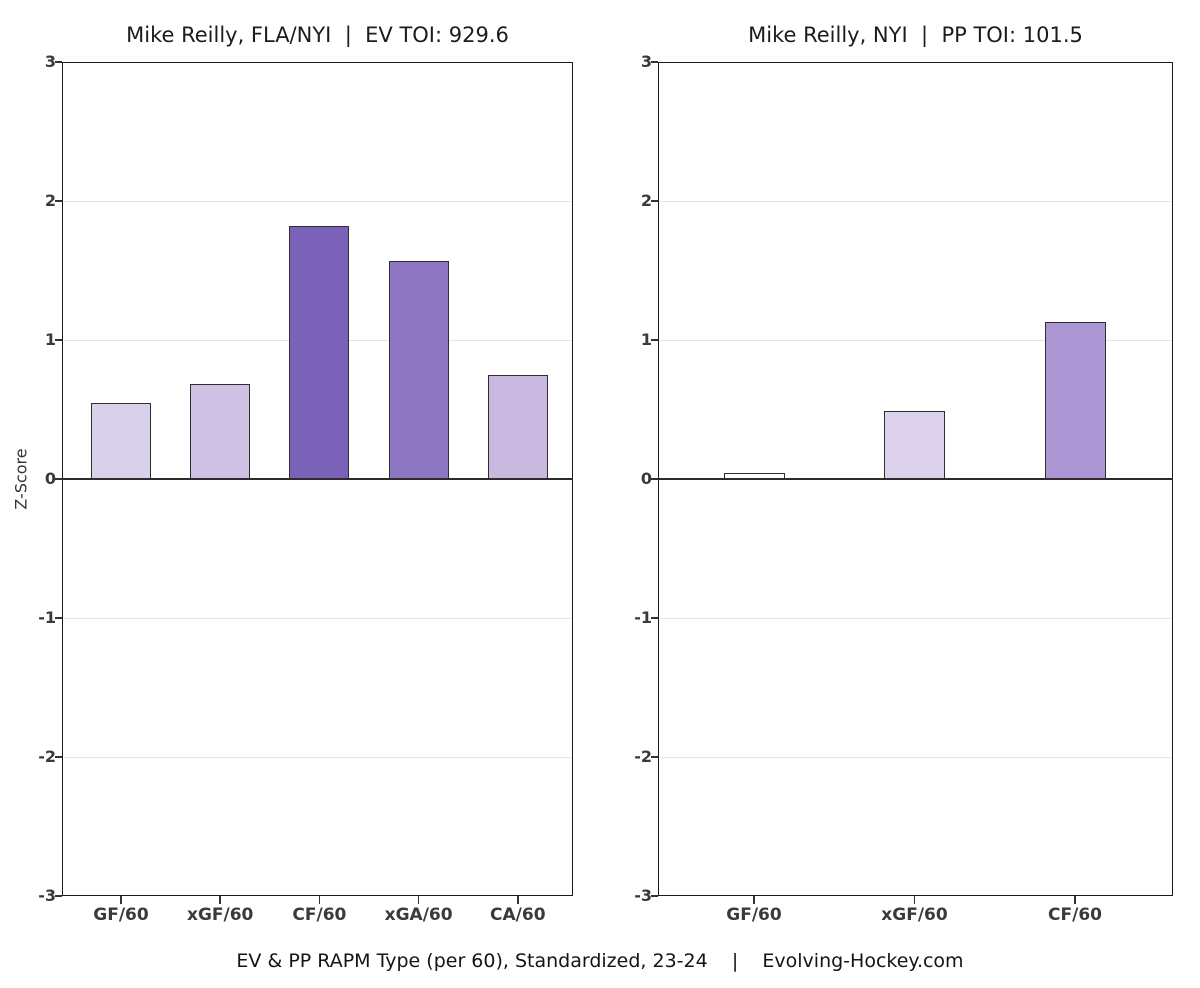 Image resolution: width=1200 pixels, height=988 pixels. What do you see at coordinates (317, 35) in the screenshot?
I see `chart-title: Mike Reilly, FLA/NYI | EV TOI: 929.6` at bounding box center [317, 35].